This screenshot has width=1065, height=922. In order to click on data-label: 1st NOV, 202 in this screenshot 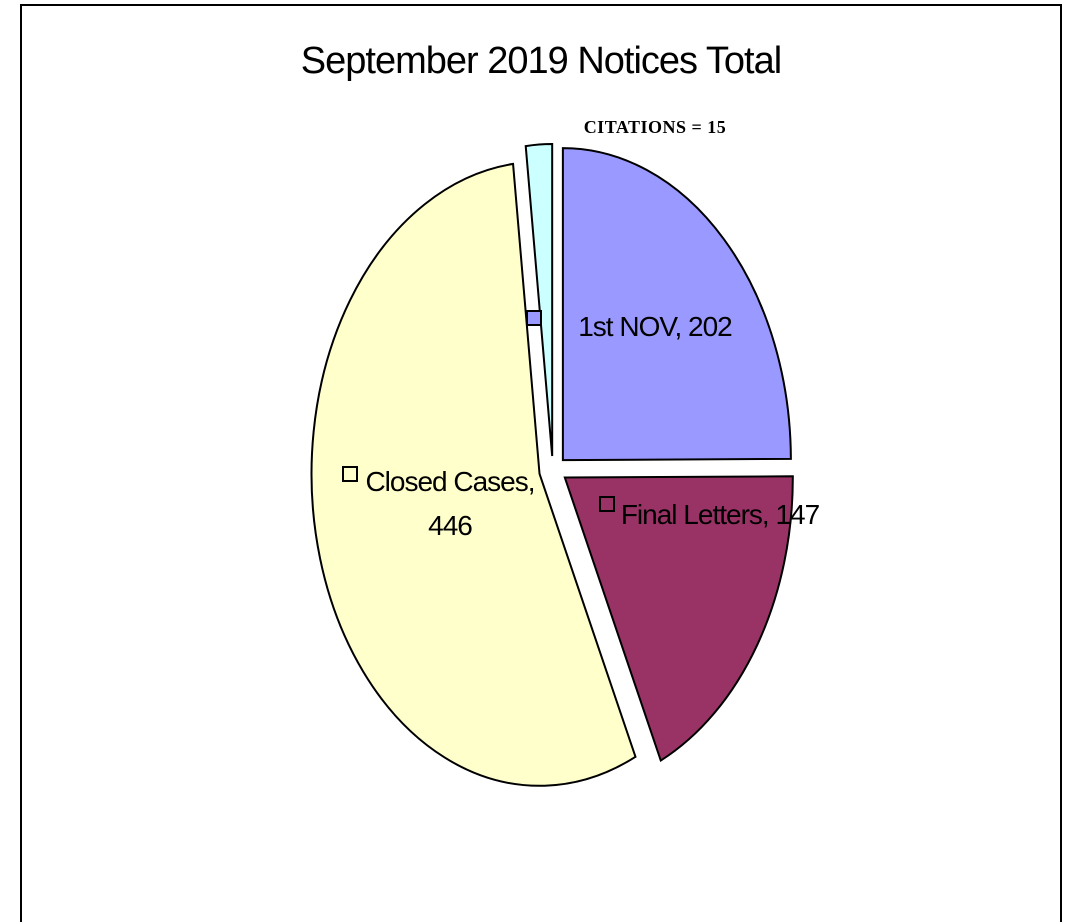, I will do `click(655, 326)`.